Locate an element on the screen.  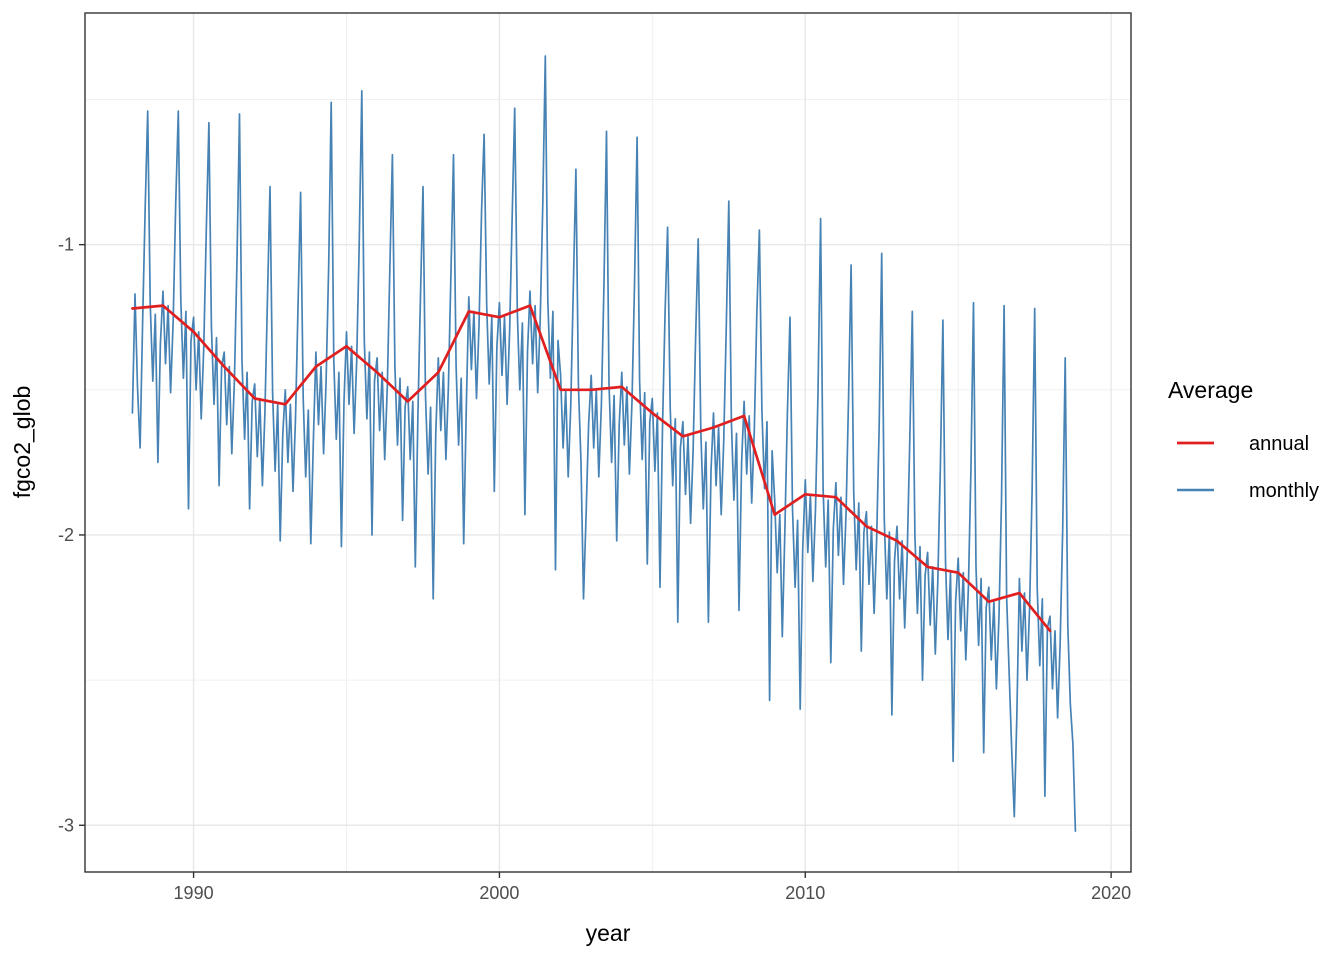
x-tick-label: 1990 is located at coordinates (194, 893).